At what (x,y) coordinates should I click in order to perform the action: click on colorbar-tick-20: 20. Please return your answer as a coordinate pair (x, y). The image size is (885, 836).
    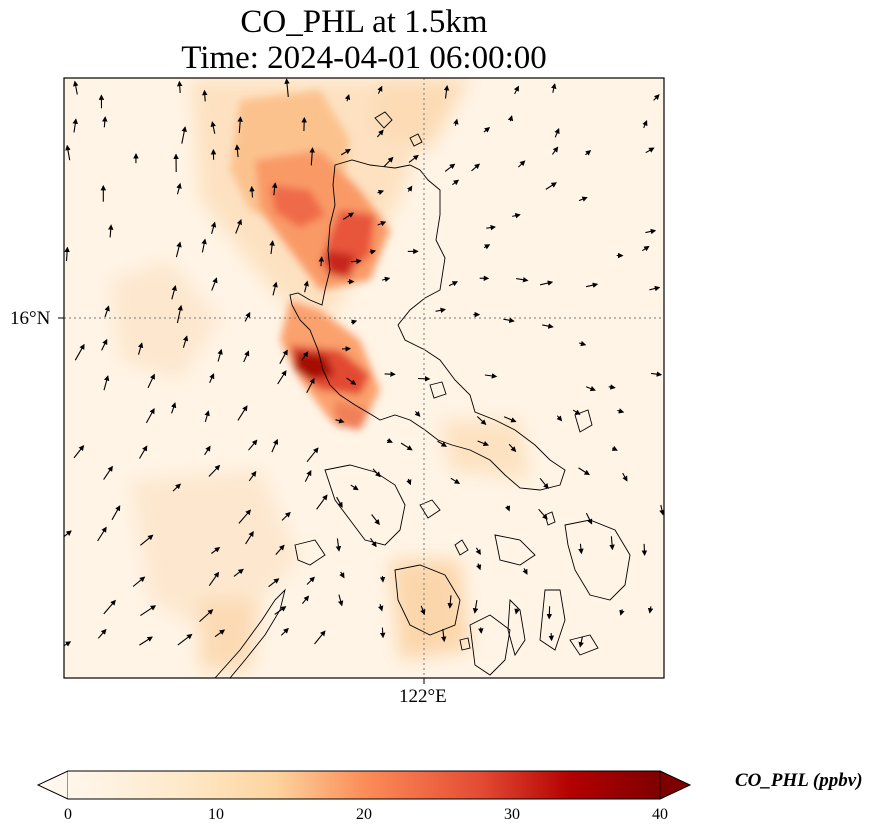
    Looking at the image, I should click on (364, 814).